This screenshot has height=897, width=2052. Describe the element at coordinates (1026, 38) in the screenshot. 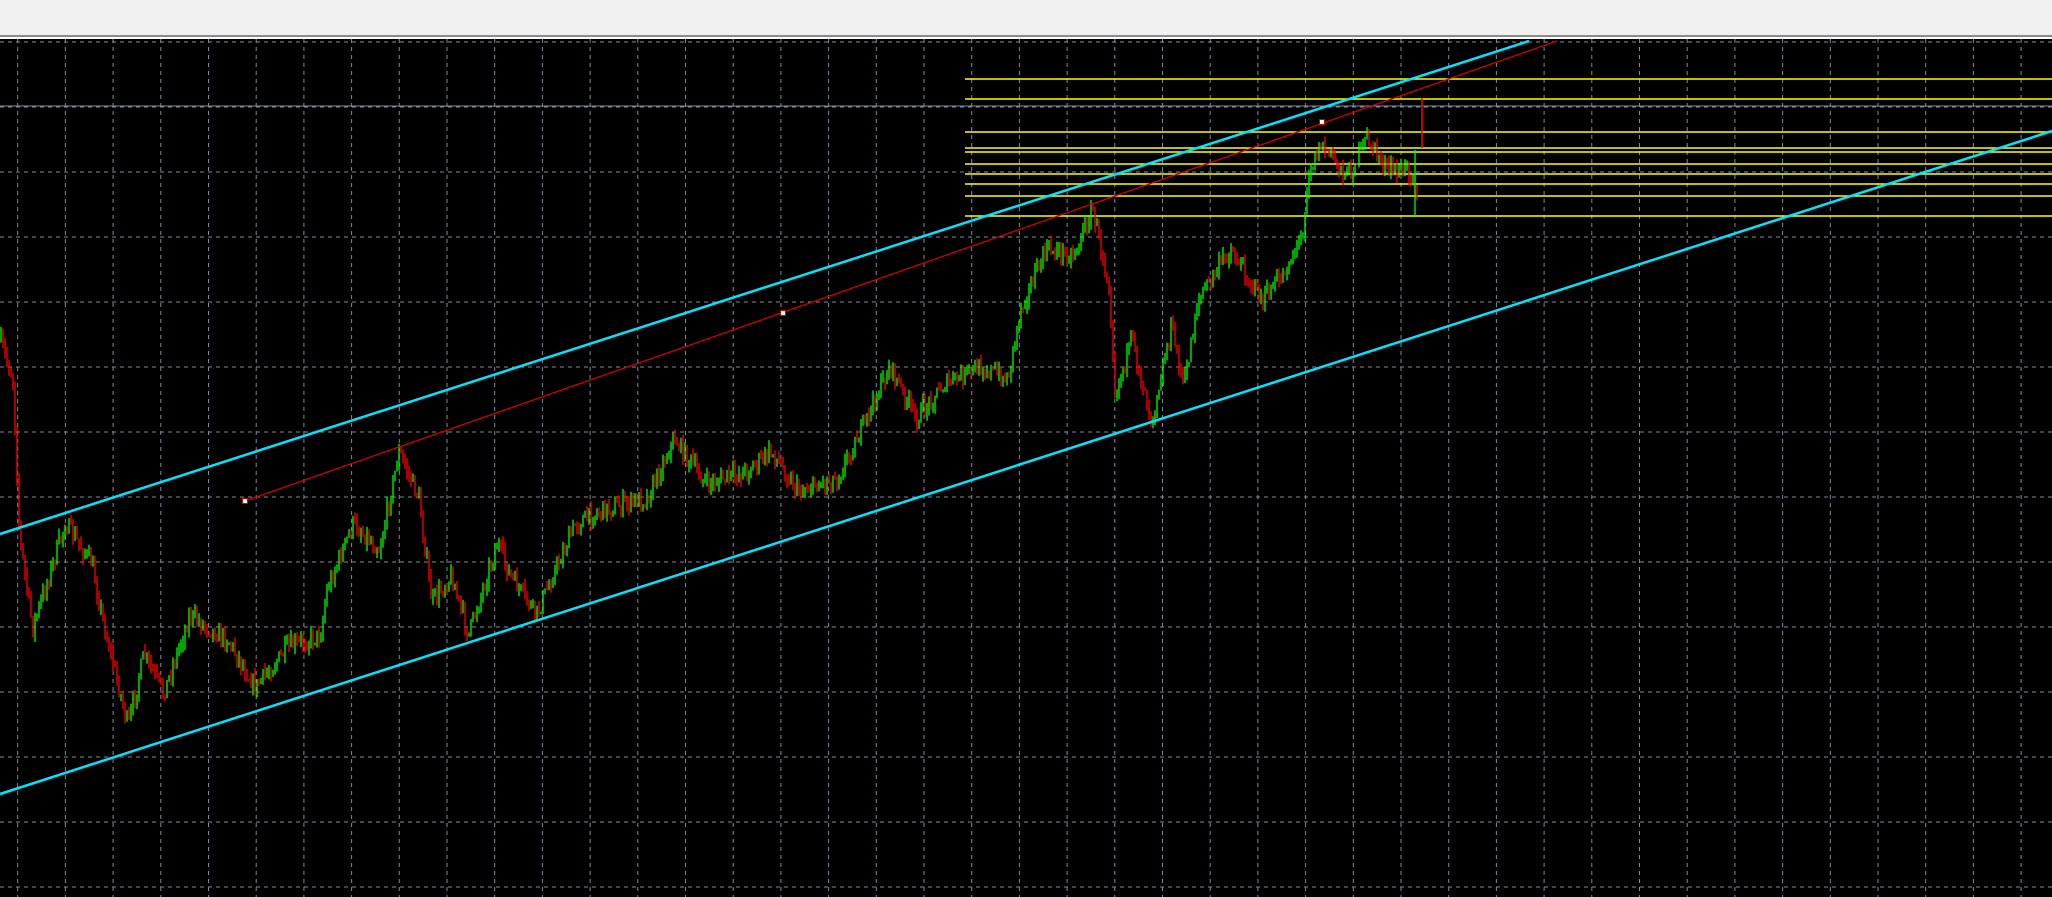

I see `toolbar-separator` at that location.